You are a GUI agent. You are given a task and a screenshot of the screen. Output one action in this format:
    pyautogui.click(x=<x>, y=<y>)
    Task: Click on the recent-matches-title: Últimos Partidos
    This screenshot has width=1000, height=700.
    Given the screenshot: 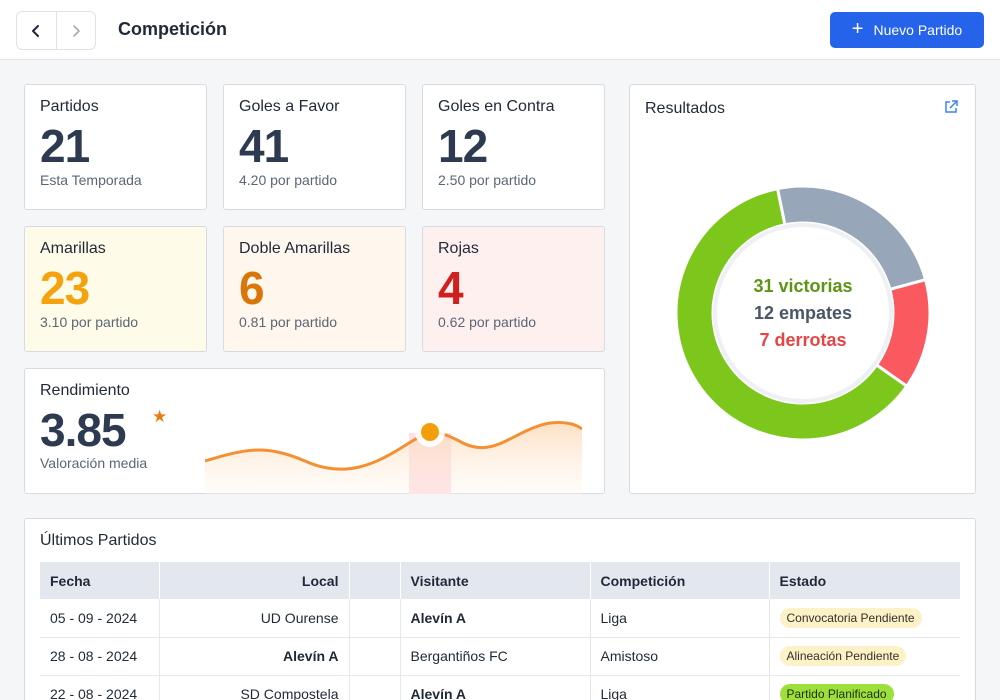 What is the action you would take?
    pyautogui.click(x=98, y=540)
    